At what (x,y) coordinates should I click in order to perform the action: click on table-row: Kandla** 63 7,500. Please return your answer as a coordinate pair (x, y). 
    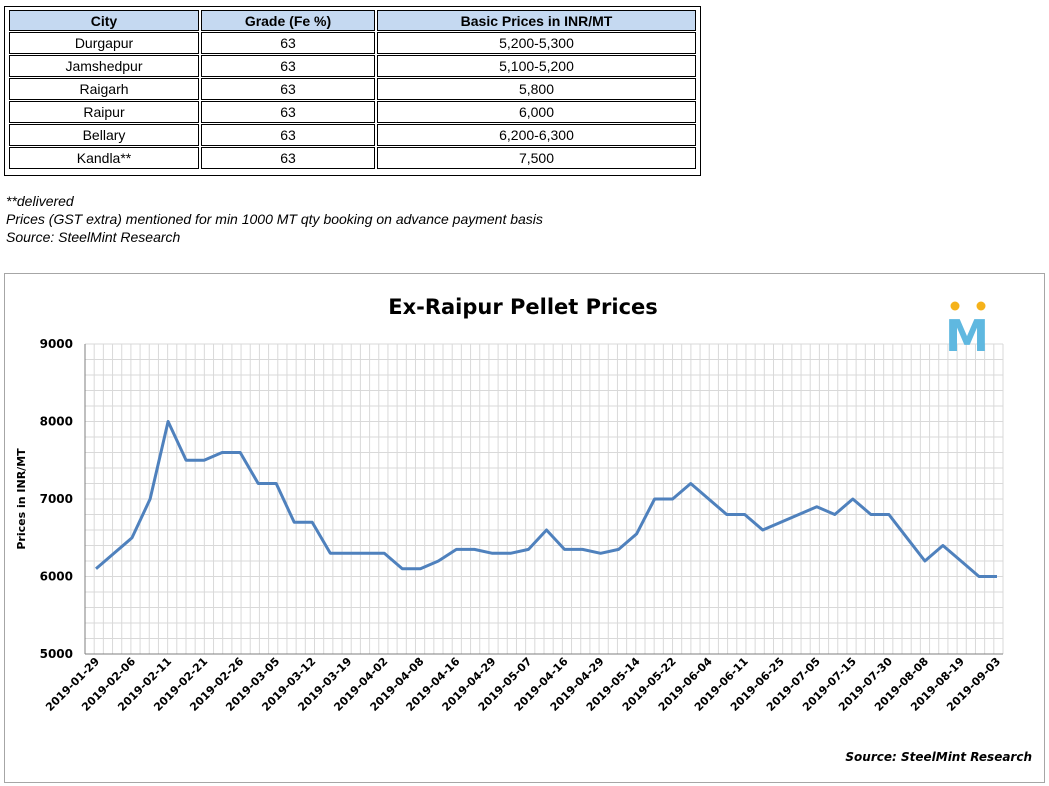
    Looking at the image, I should click on (352, 158).